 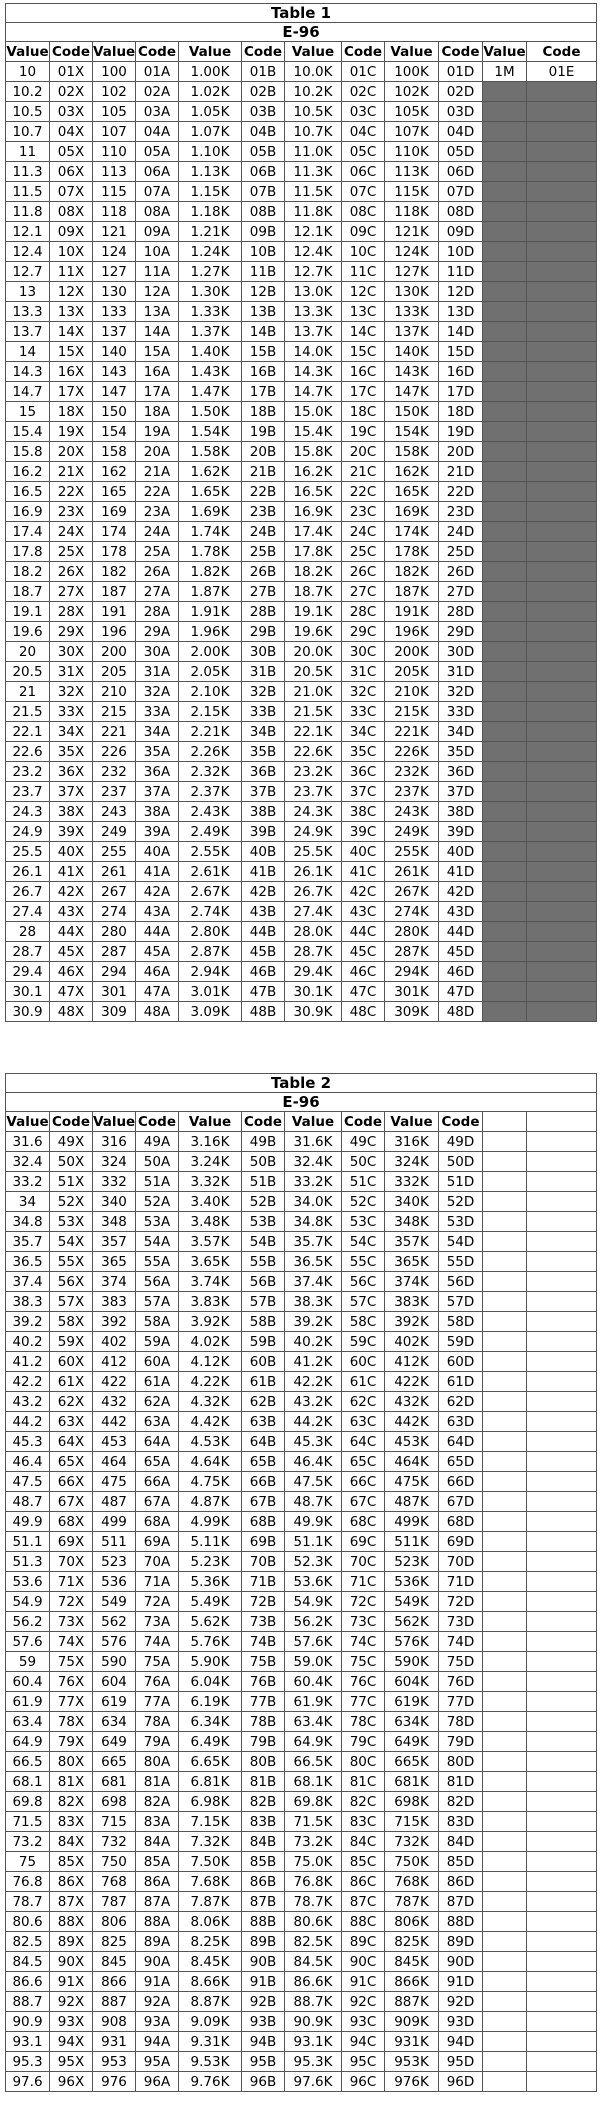 I want to click on code-cell: 96B, so click(x=263, y=2081).